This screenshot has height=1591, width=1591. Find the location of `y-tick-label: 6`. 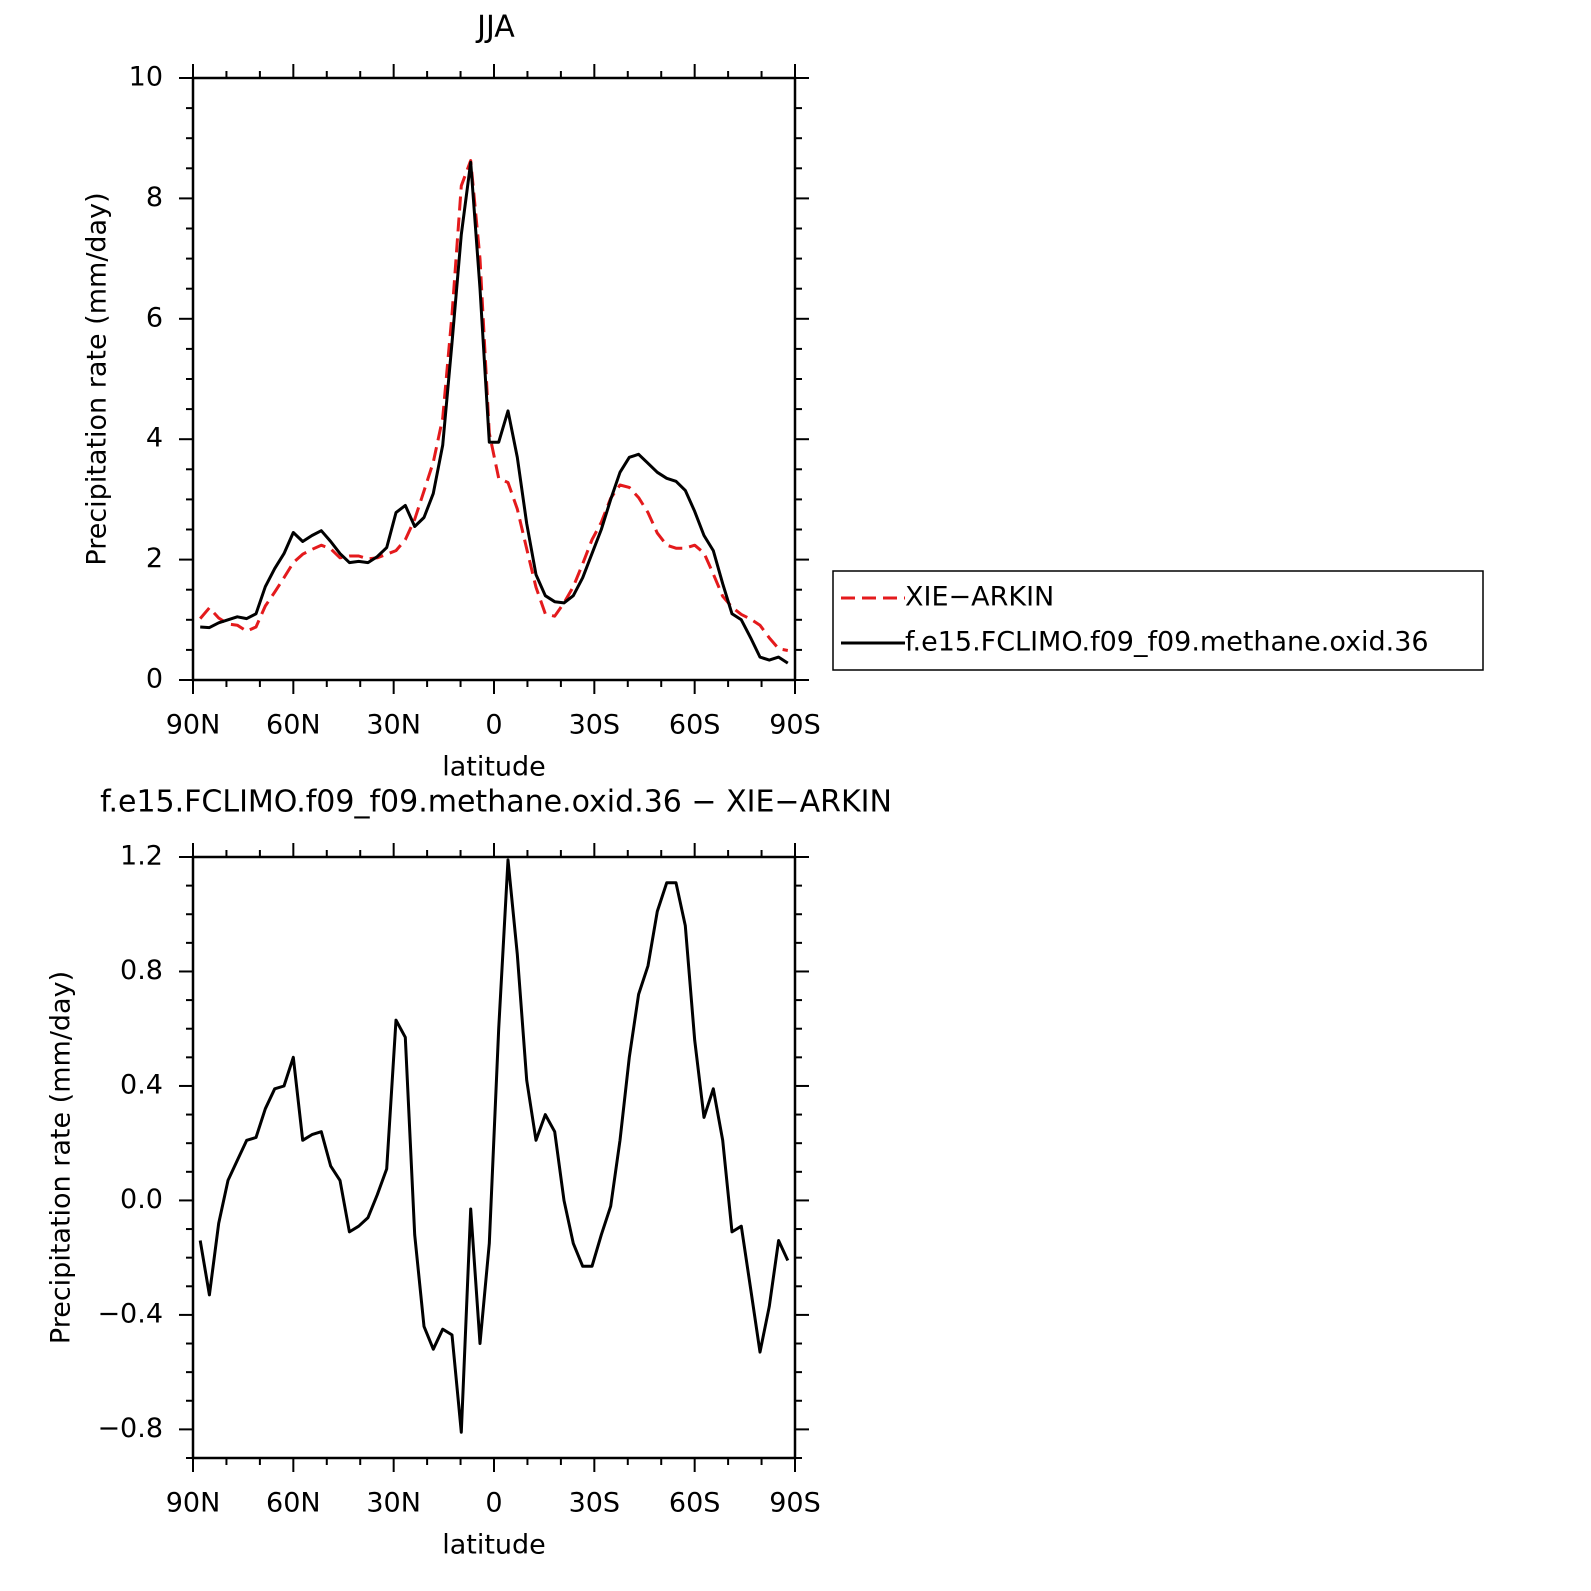

y-tick-label: 6 is located at coordinates (154, 317).